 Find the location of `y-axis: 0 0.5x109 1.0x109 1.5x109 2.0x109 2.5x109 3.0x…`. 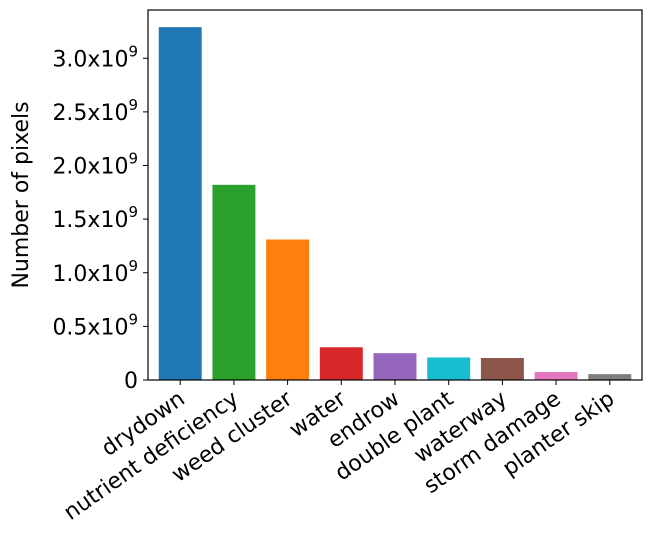

y-axis: 0 0.5x109 1.0x109 1.5x109 2.0x109 2.5x109 3.0x… is located at coordinates (100, 218).